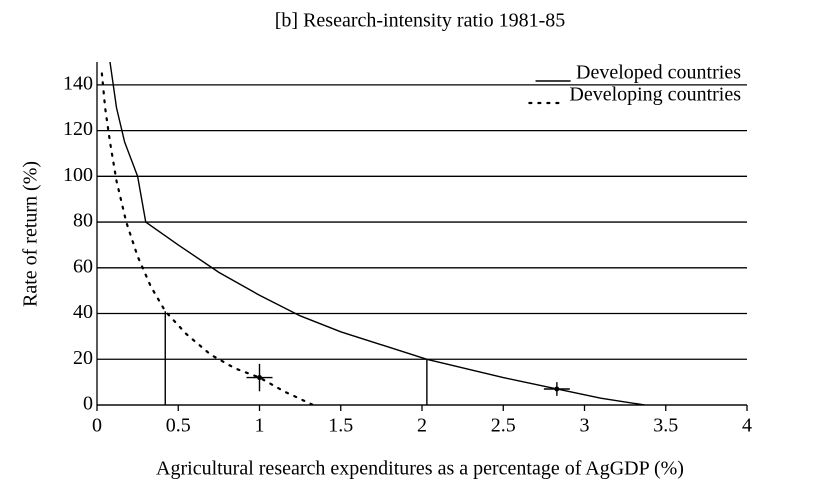 The height and width of the screenshot is (492, 813). I want to click on y-tick-label: 120, so click(78, 129).